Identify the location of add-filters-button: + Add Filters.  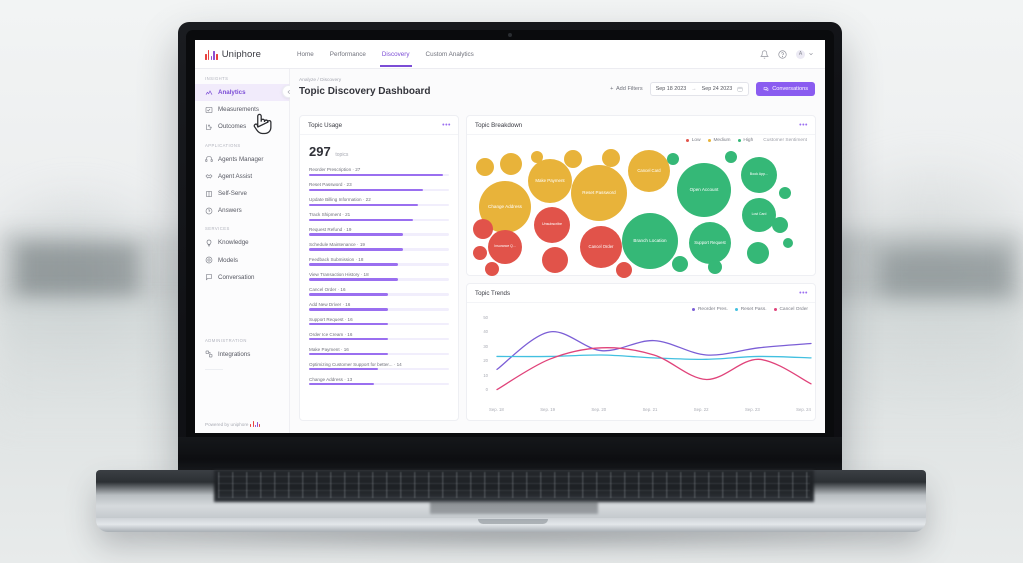
(626, 89).